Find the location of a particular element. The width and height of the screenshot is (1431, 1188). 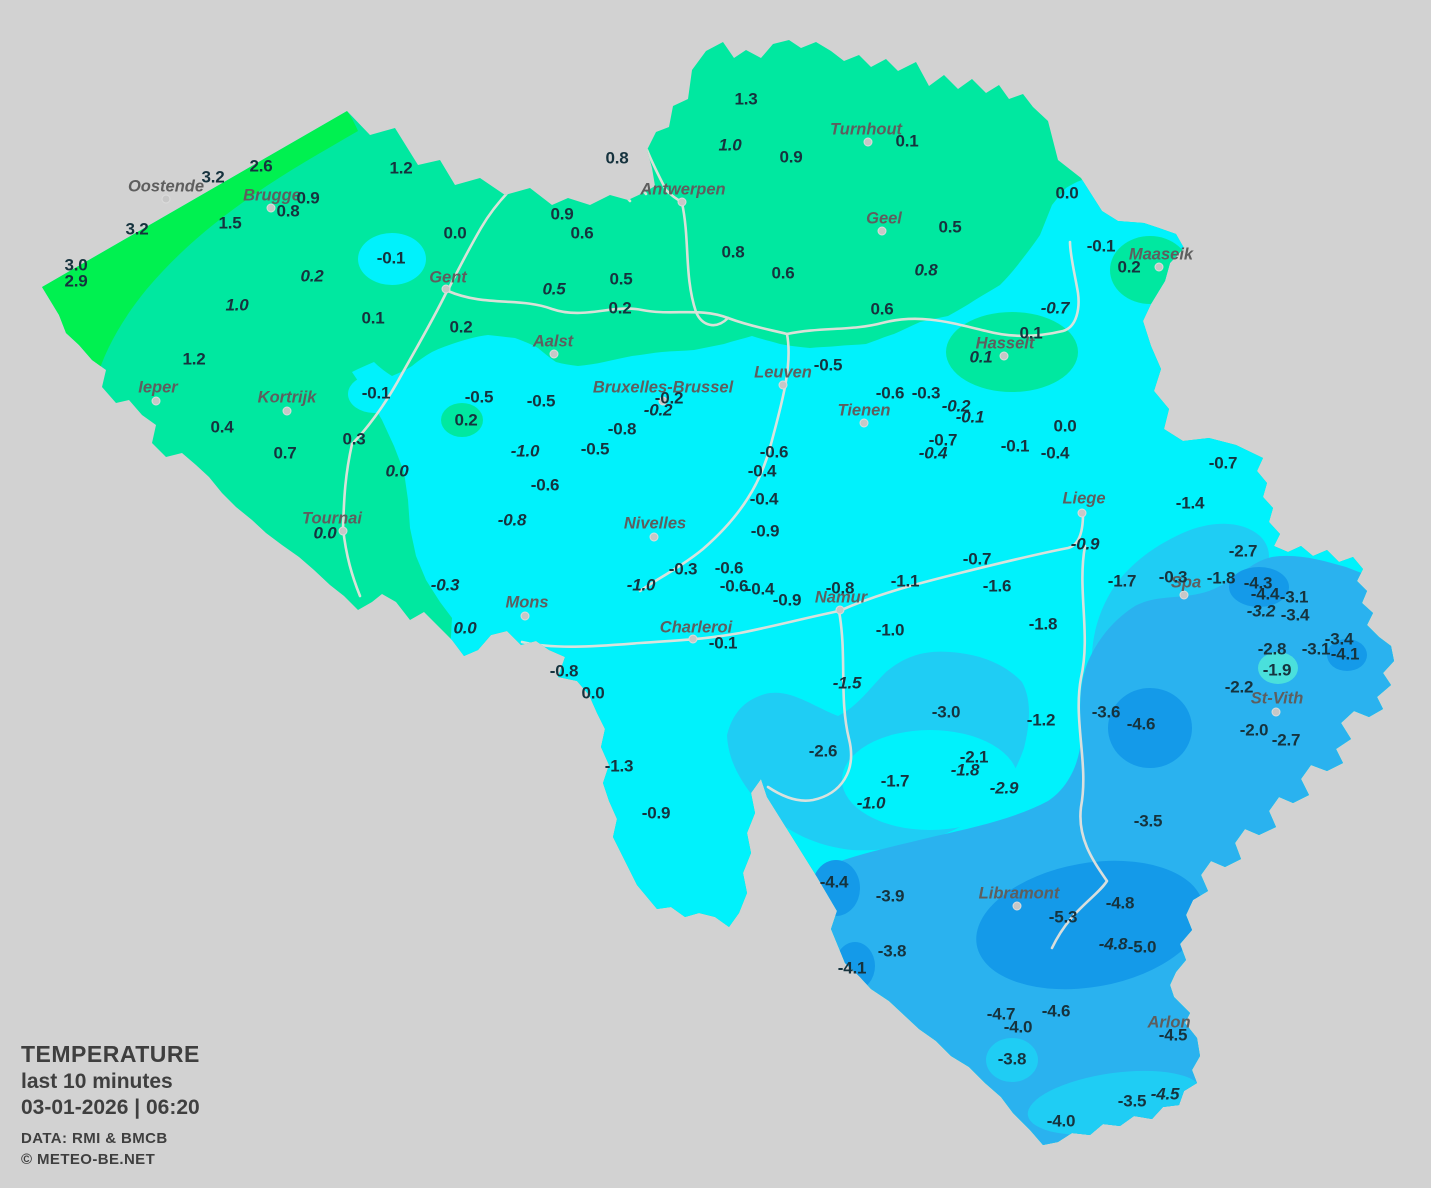

temperature-reading: -0.2 is located at coordinates (669, 398).